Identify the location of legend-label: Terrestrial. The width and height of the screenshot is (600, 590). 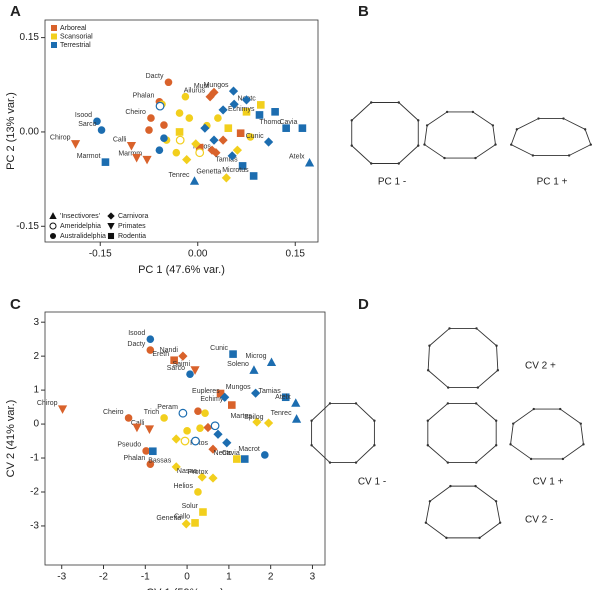
(75, 45).